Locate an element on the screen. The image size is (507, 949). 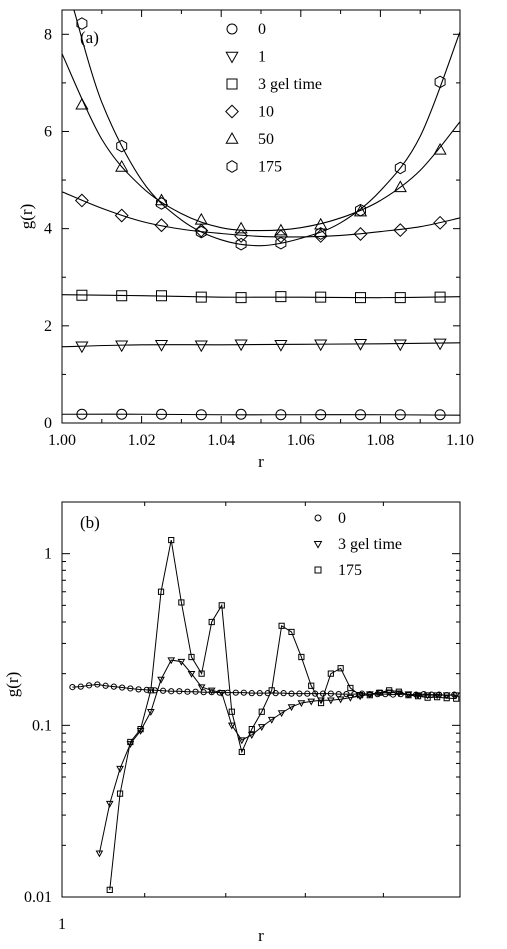
y-tick-label-a: 8 is located at coordinates (48, 34).